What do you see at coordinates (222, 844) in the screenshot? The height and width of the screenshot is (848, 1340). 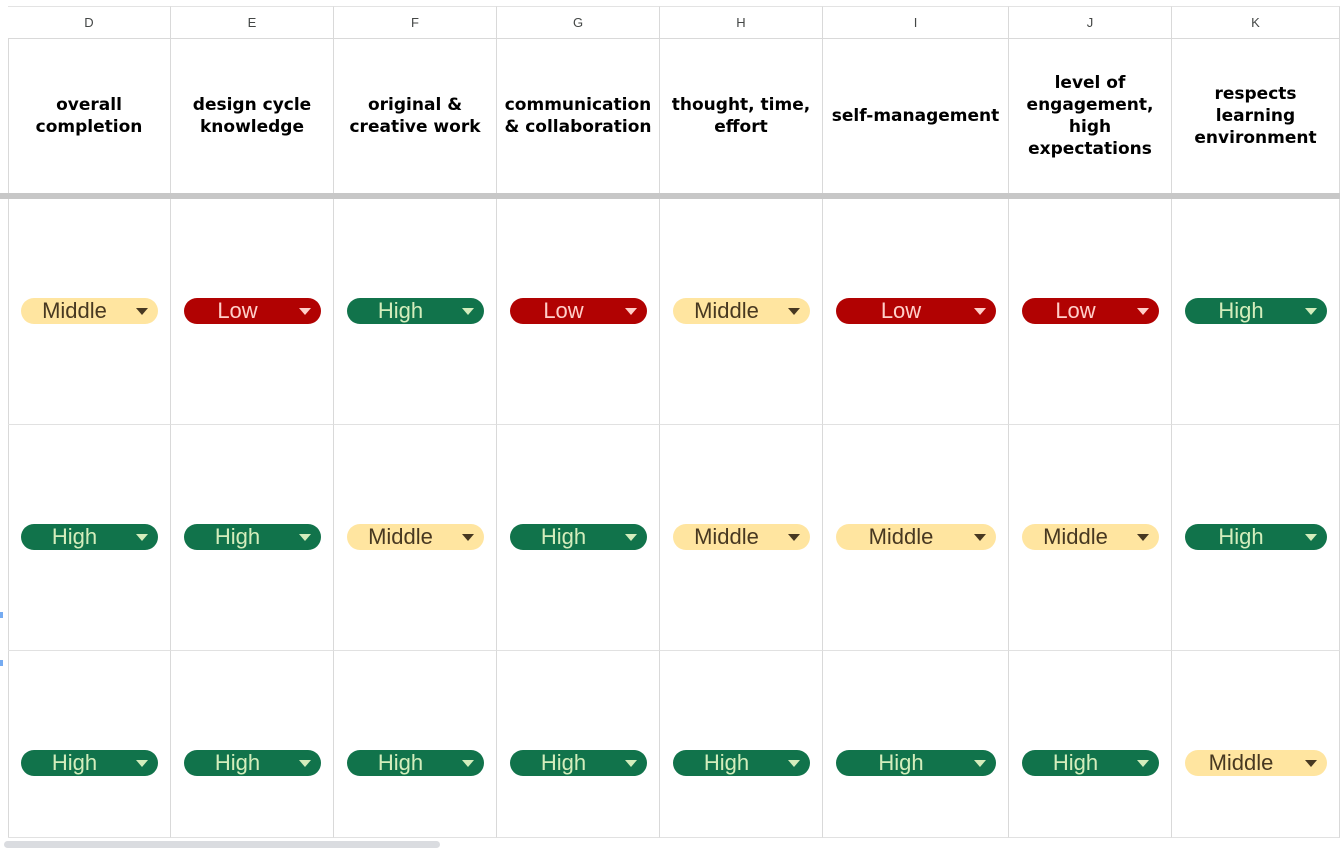 I see `horizontal-scrollbar-thumb` at bounding box center [222, 844].